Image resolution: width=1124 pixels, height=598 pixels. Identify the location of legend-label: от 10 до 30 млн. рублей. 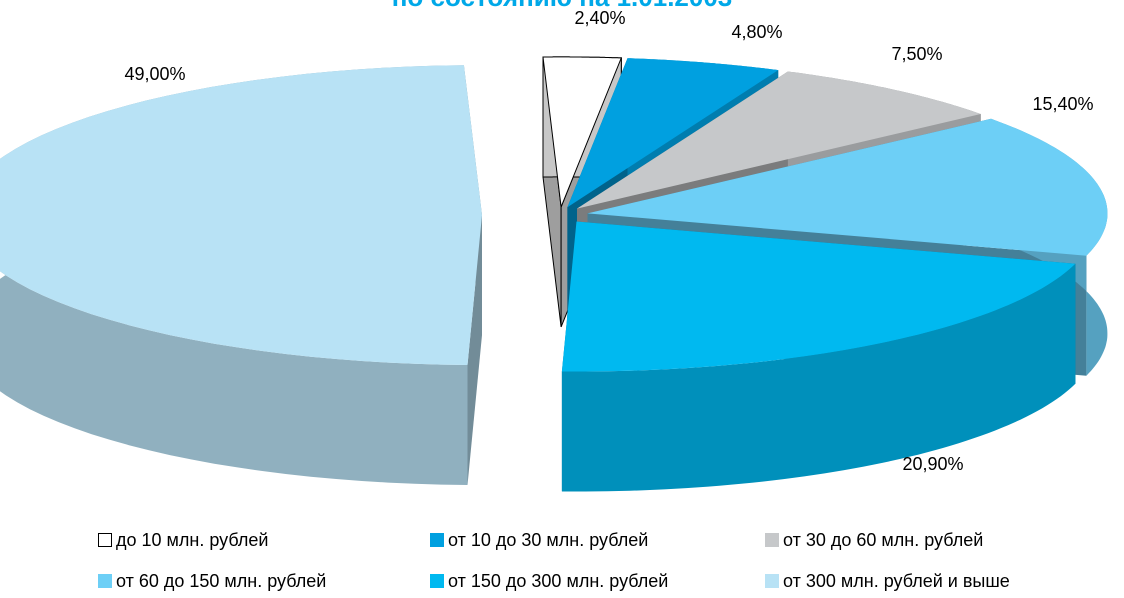
(548, 540).